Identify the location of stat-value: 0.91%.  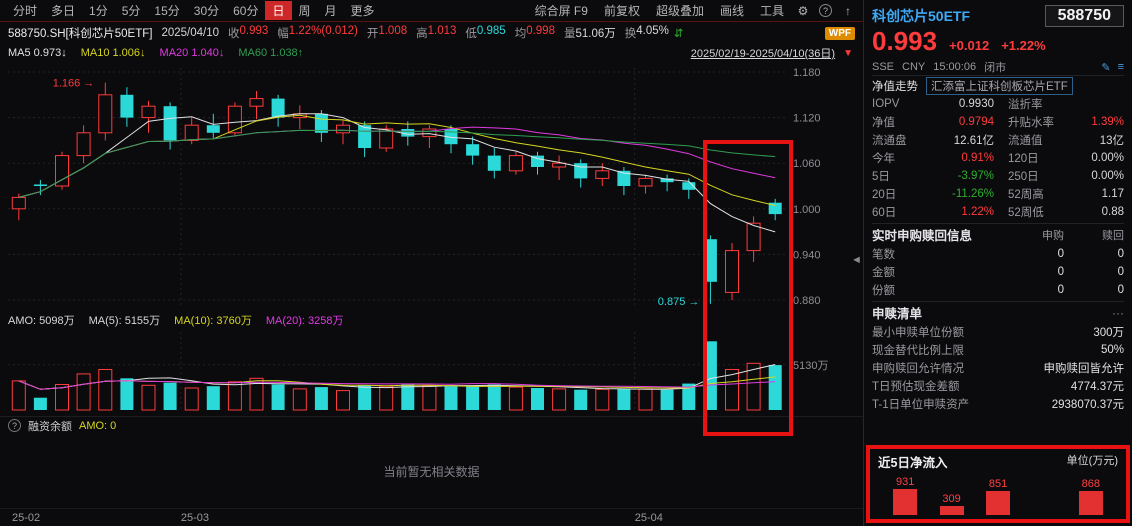
(977, 158).